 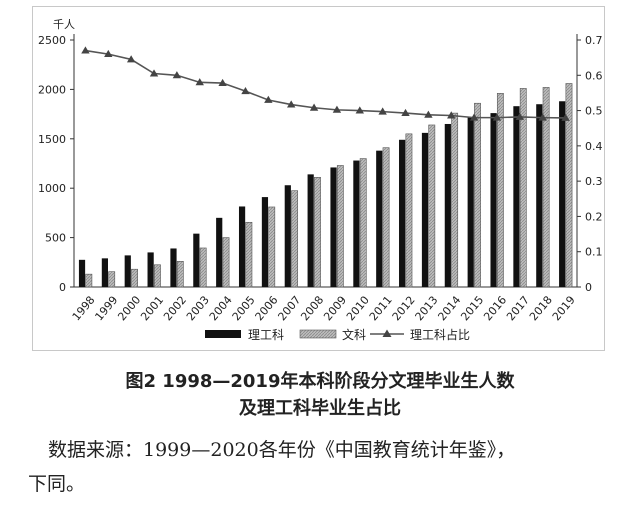 I want to click on x-tick-label: 2010, so click(x=358, y=309).